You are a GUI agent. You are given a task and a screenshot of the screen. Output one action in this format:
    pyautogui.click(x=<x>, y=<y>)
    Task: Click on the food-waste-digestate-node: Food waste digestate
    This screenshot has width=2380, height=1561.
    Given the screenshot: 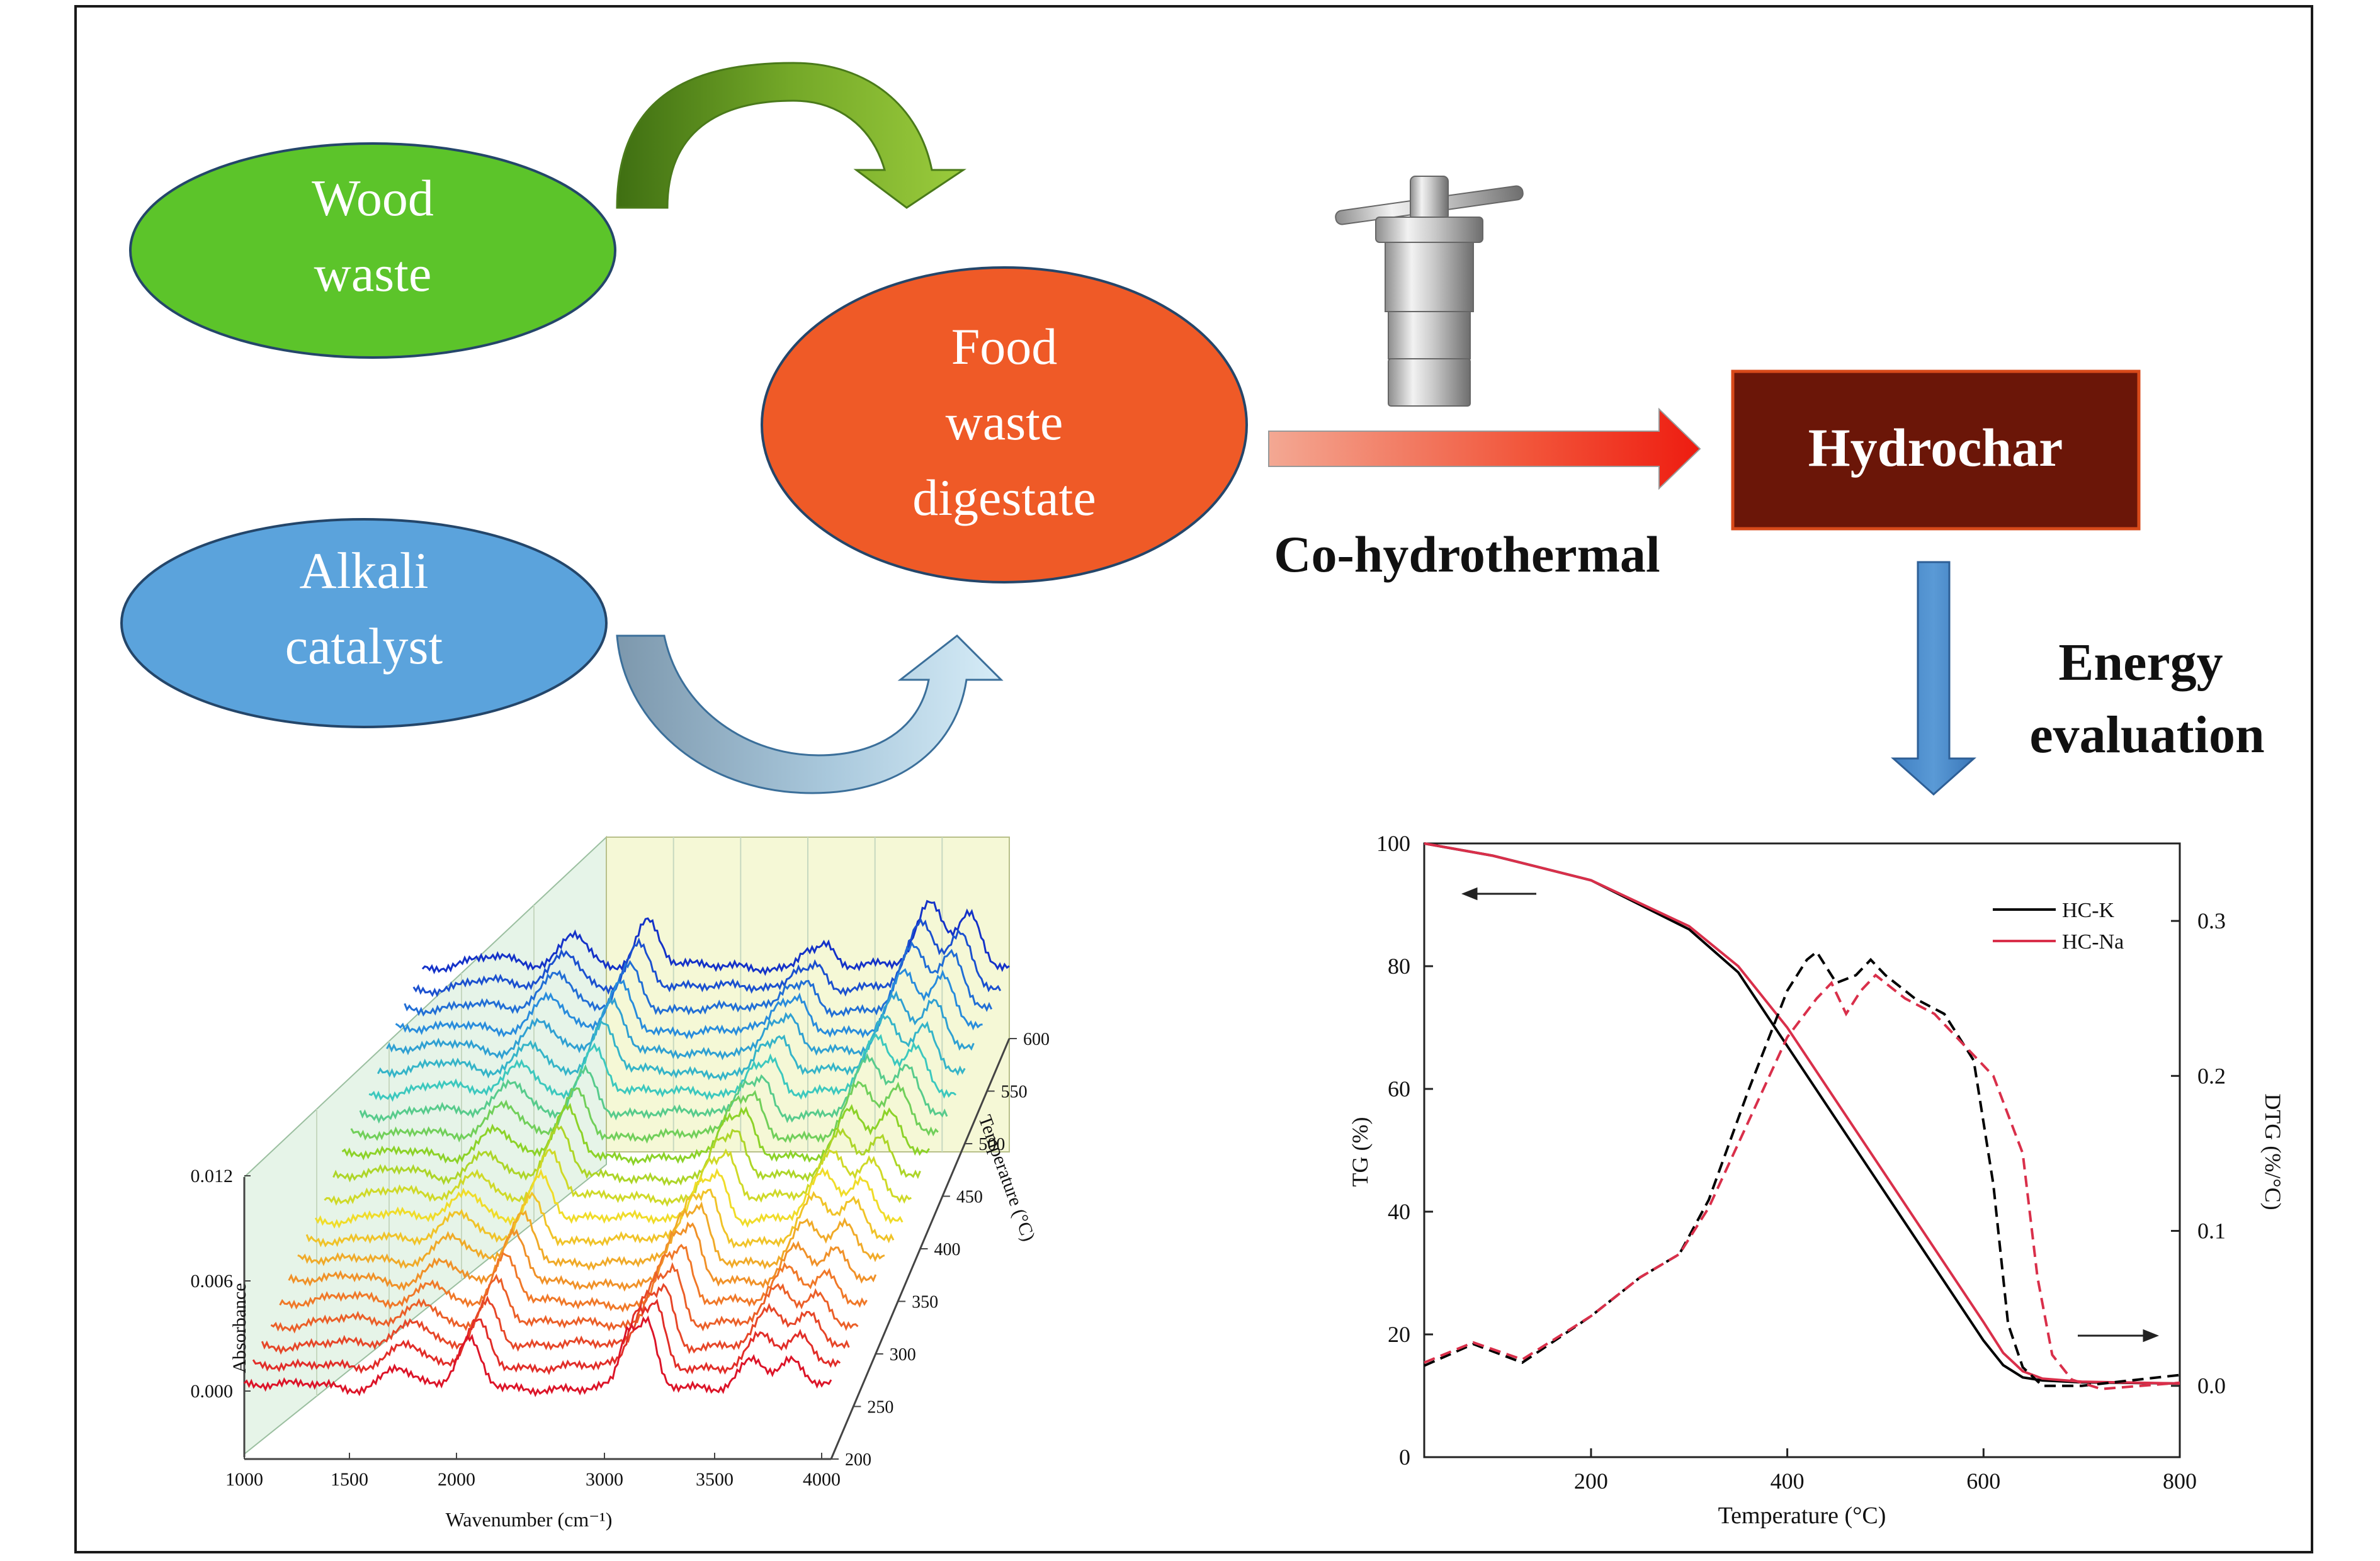 What is the action you would take?
    pyautogui.click(x=1004, y=424)
    